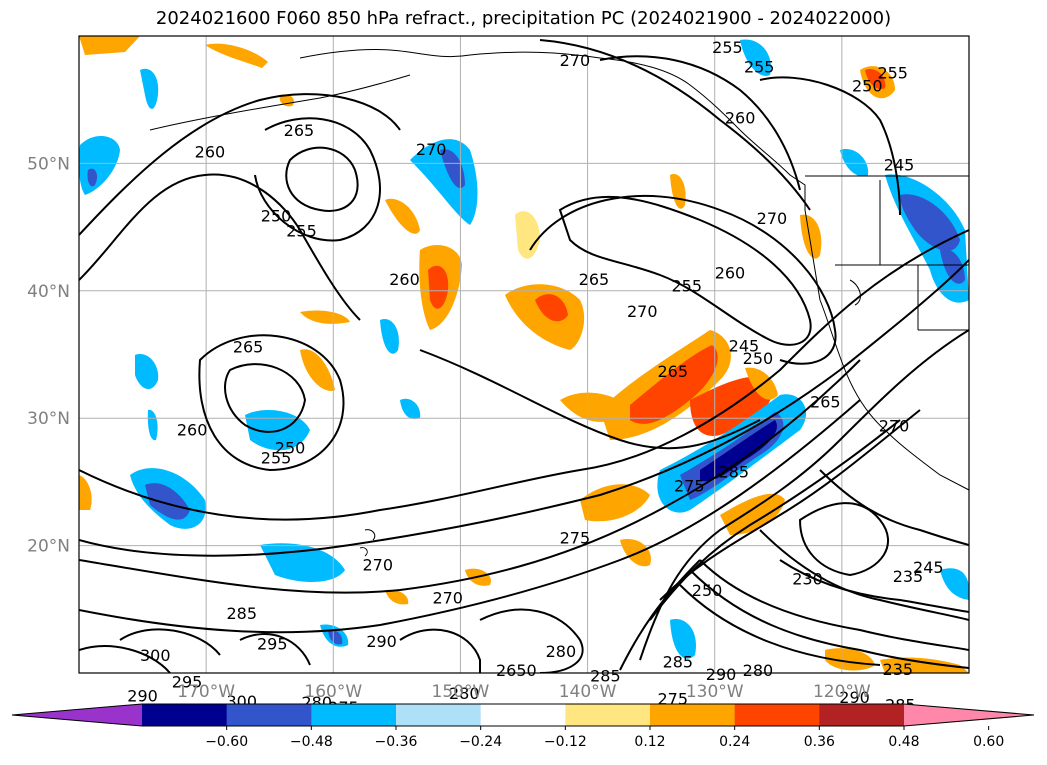  Describe the element at coordinates (969, 715) in the screenshot. I see `colorbar-extend-high` at that location.